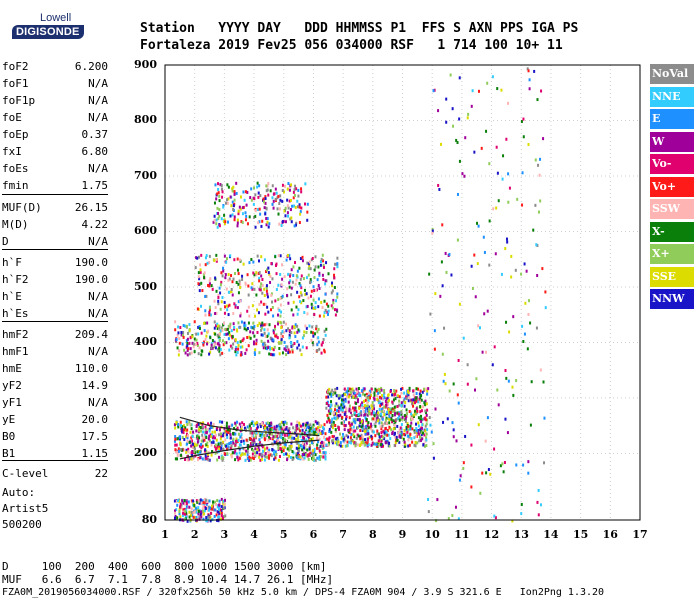 Image resolution: width=700 pixels, height=600 pixels. Describe the element at coordinates (55, 249) in the screenshot. I see `param-separator` at that location.